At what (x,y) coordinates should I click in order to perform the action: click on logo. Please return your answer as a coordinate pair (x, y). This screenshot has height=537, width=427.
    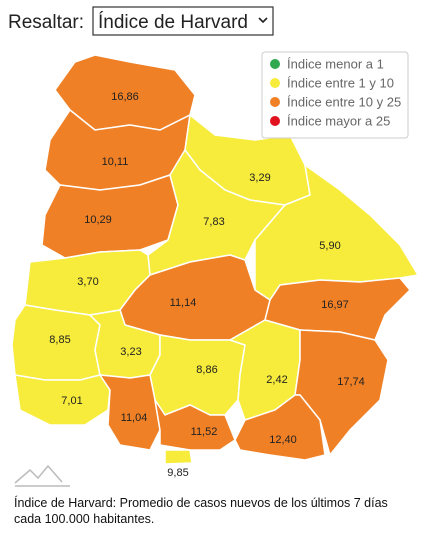
    Looking at the image, I should click on (42, 475).